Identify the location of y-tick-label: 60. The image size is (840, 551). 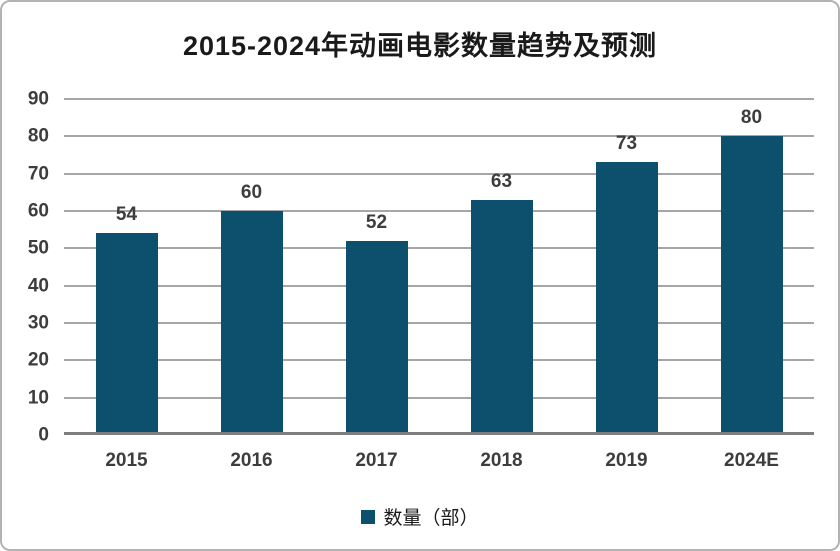
(38, 211).